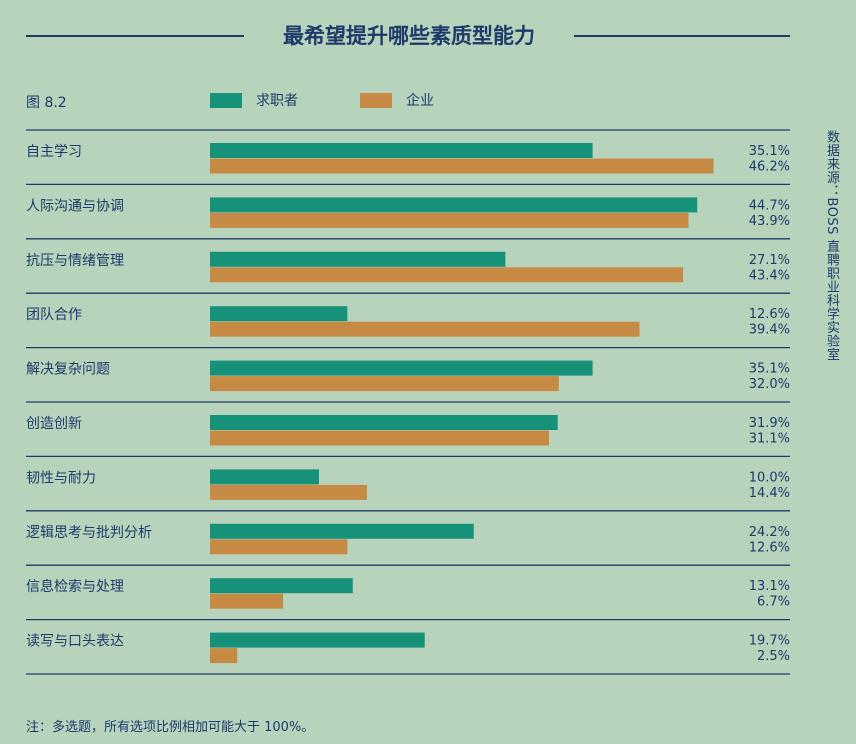  What do you see at coordinates (769, 423) in the screenshot?
I see `data-label-seeker: 31.9%` at bounding box center [769, 423].